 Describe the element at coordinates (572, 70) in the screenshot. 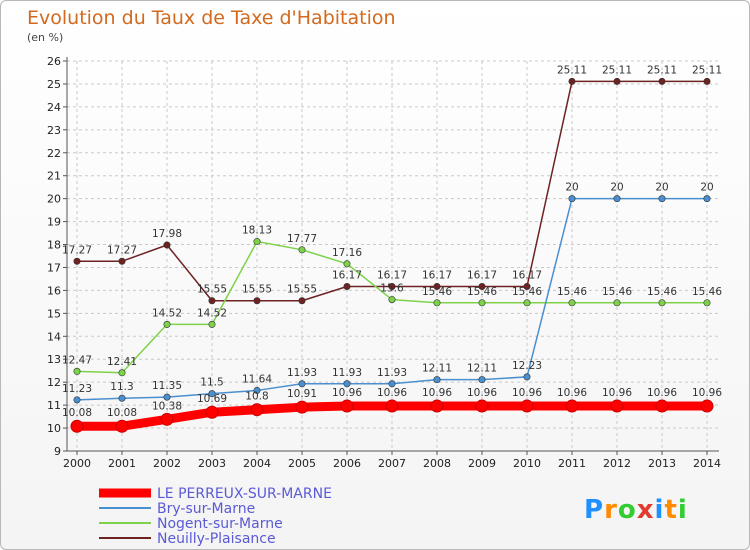

I see `series-3-label-2011: 25.11` at that location.